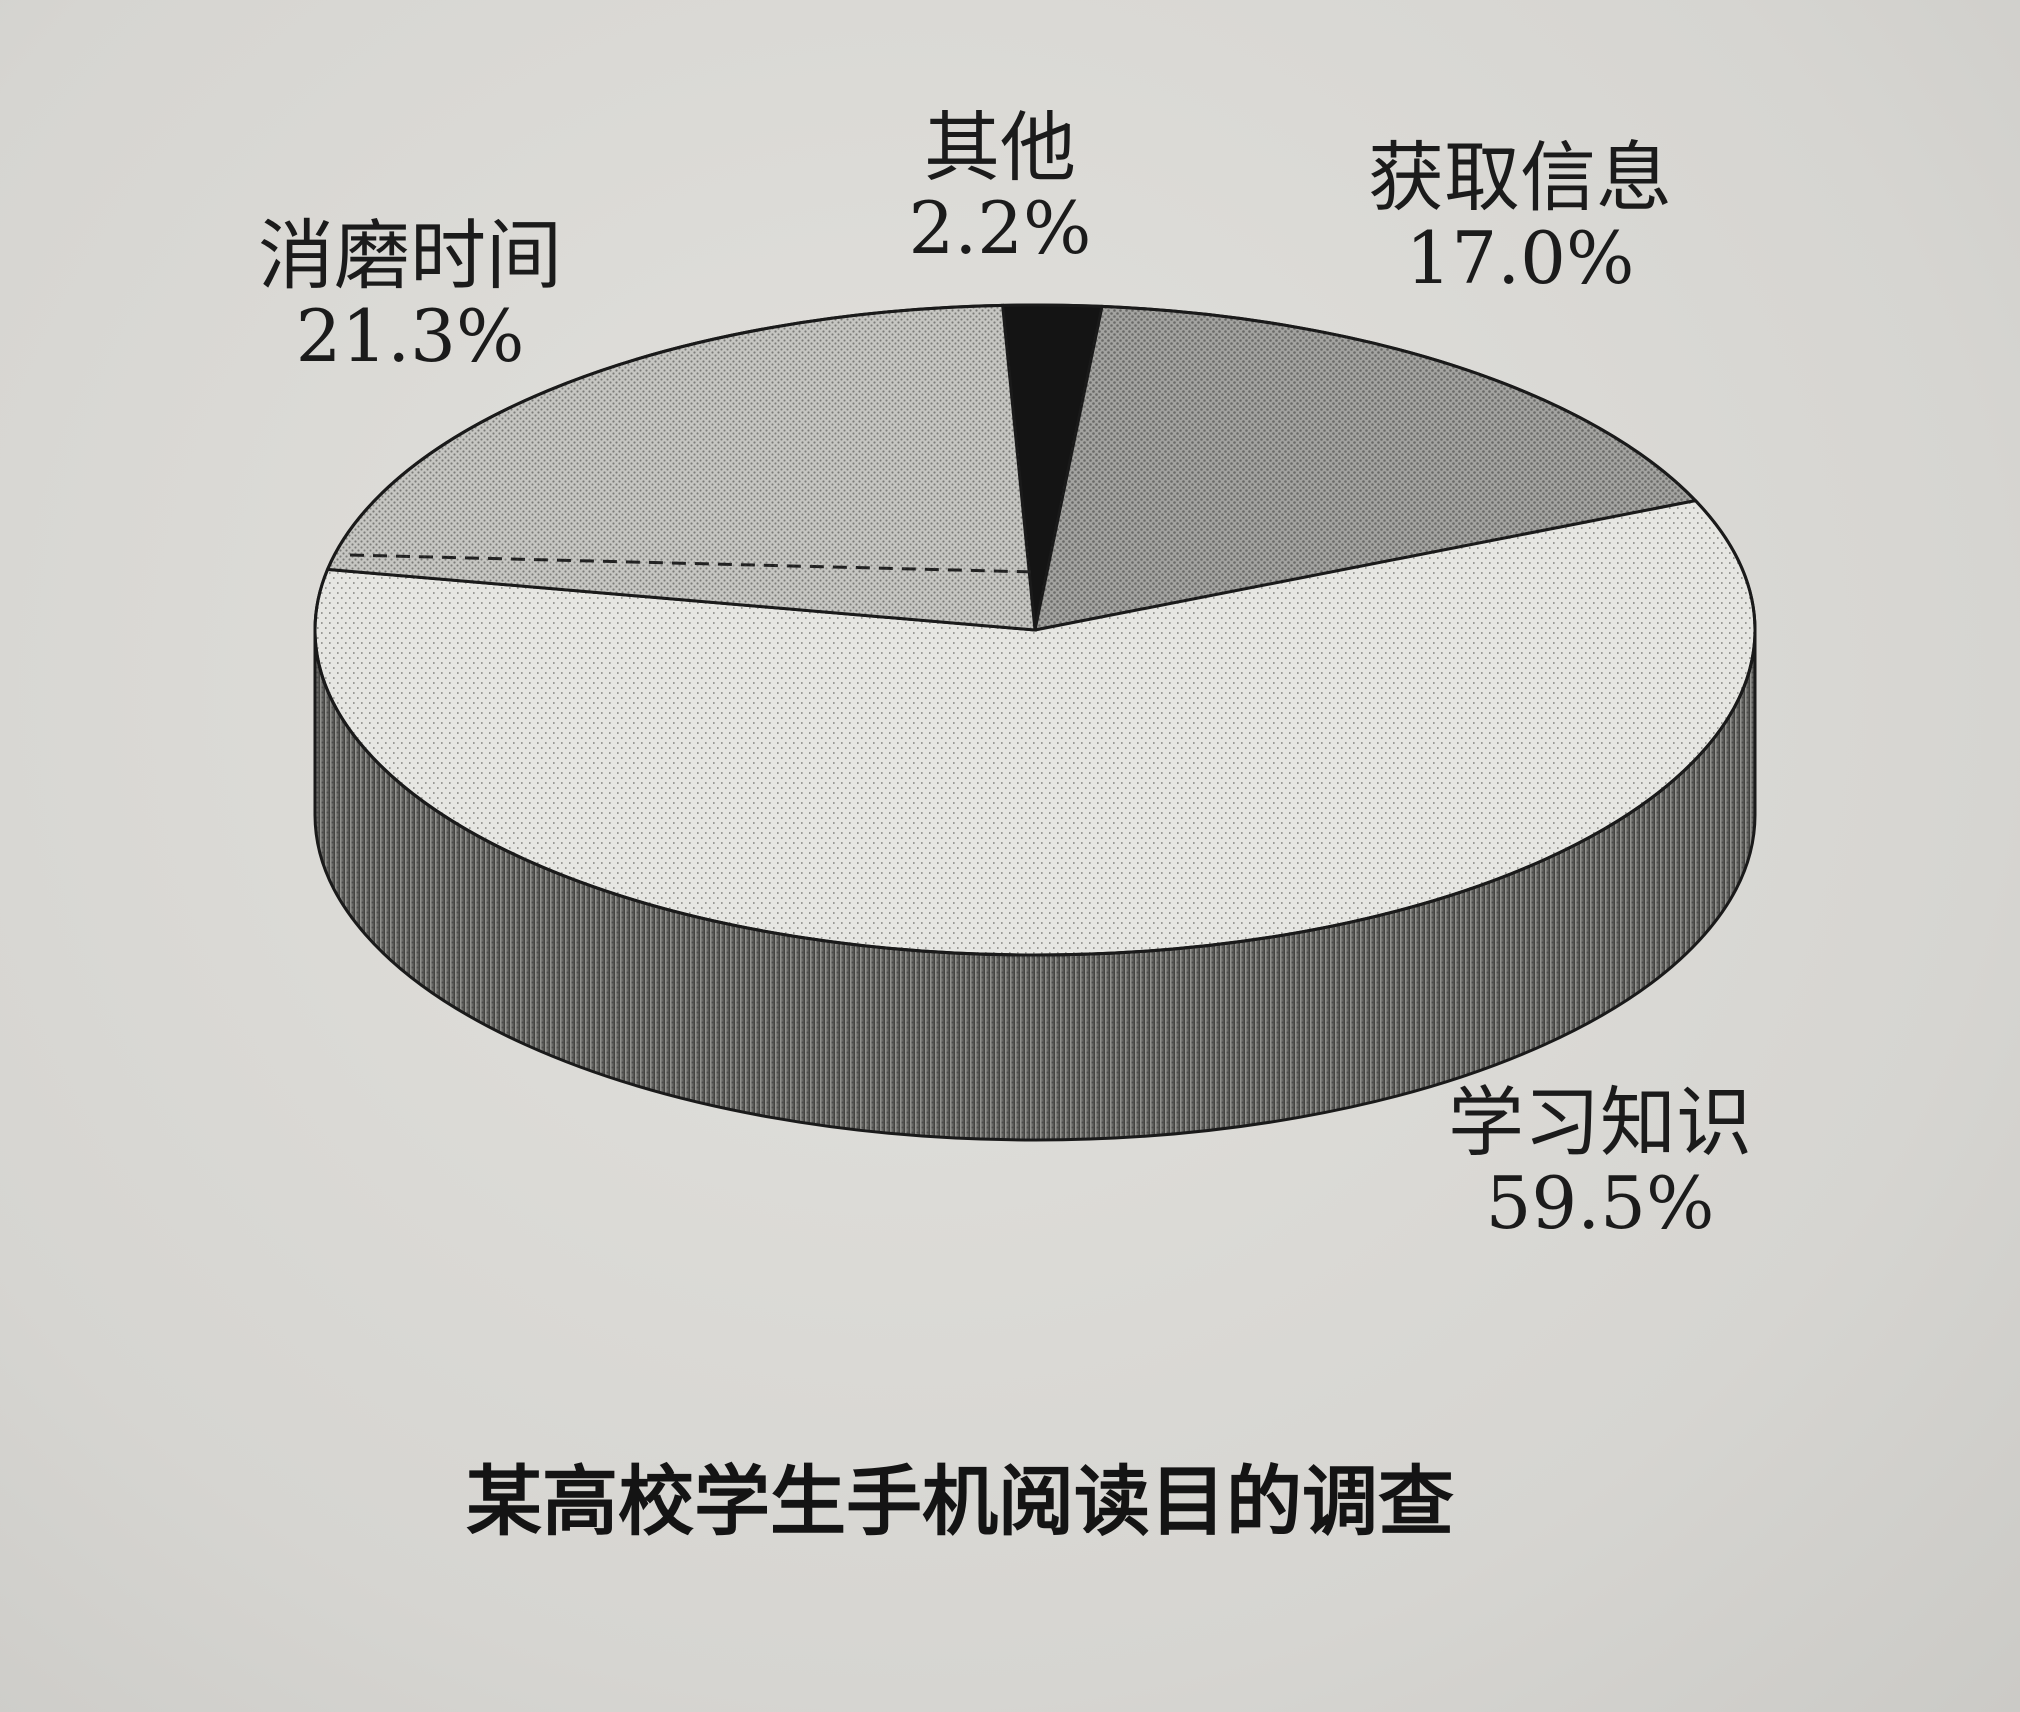 This screenshot has width=2020, height=1712. What do you see at coordinates (1000, 147) in the screenshot?
I see `label-other-name: 其他` at bounding box center [1000, 147].